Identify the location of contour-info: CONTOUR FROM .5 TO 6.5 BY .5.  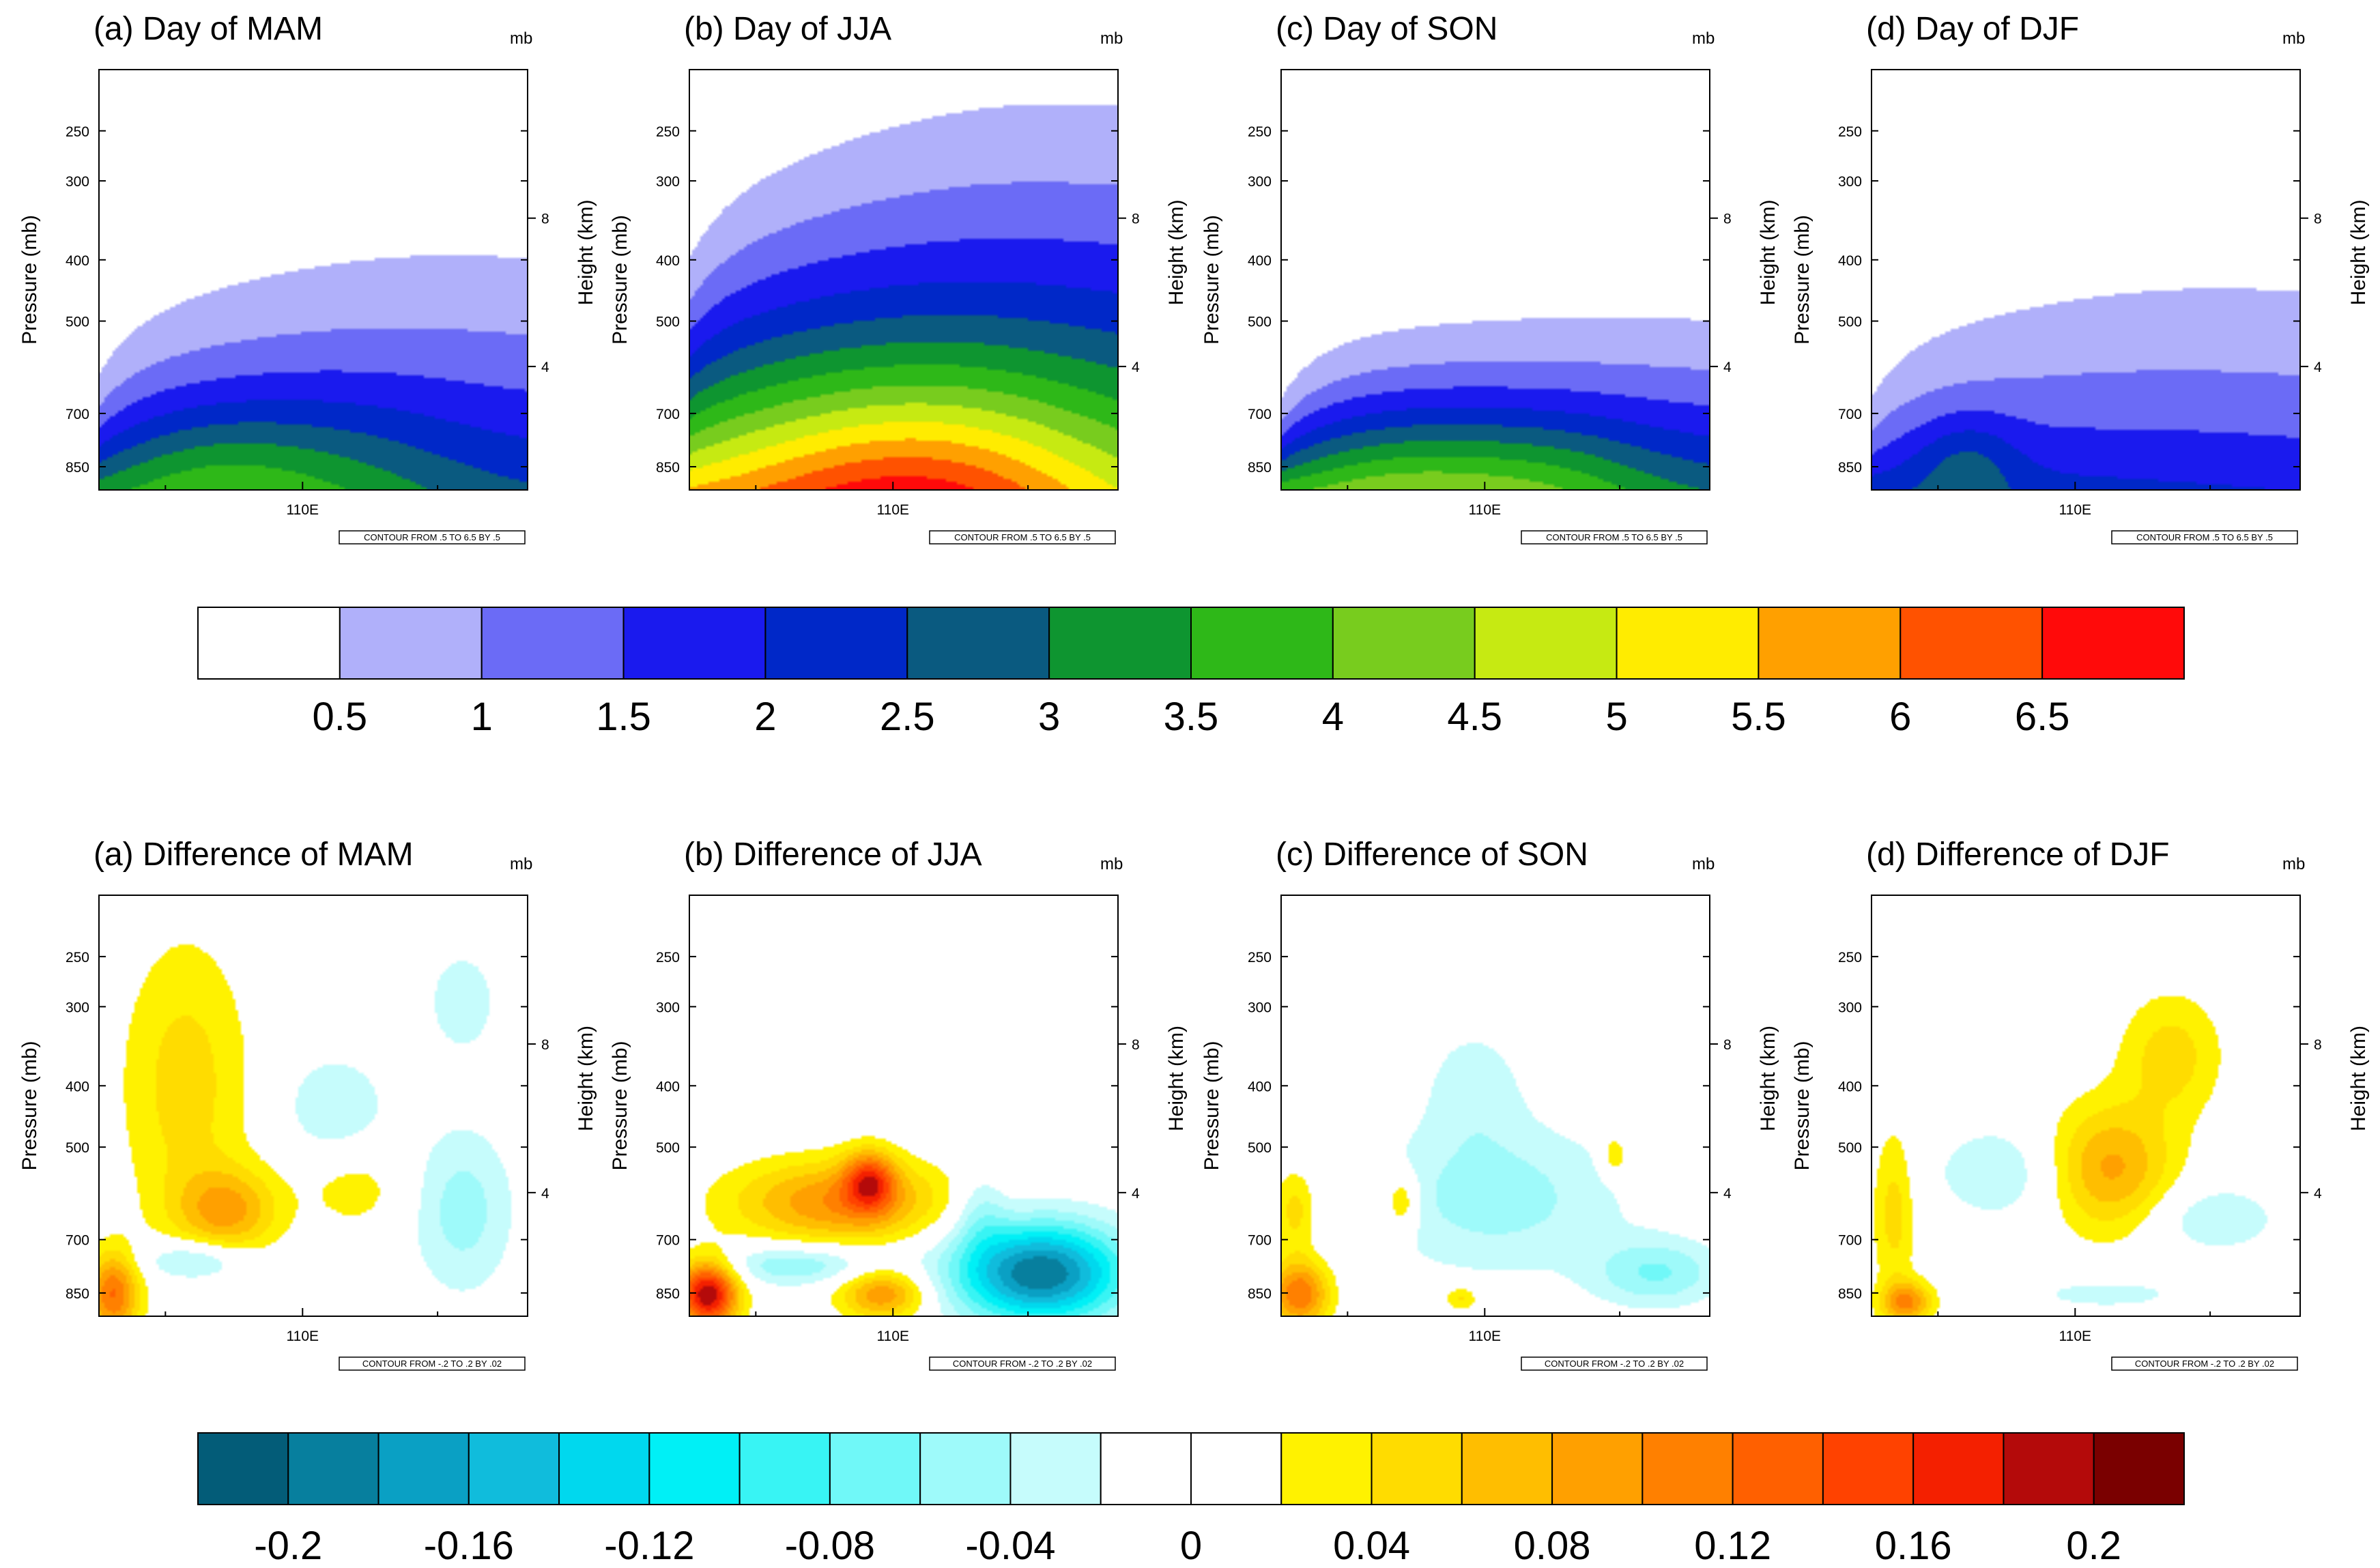
(1614, 537).